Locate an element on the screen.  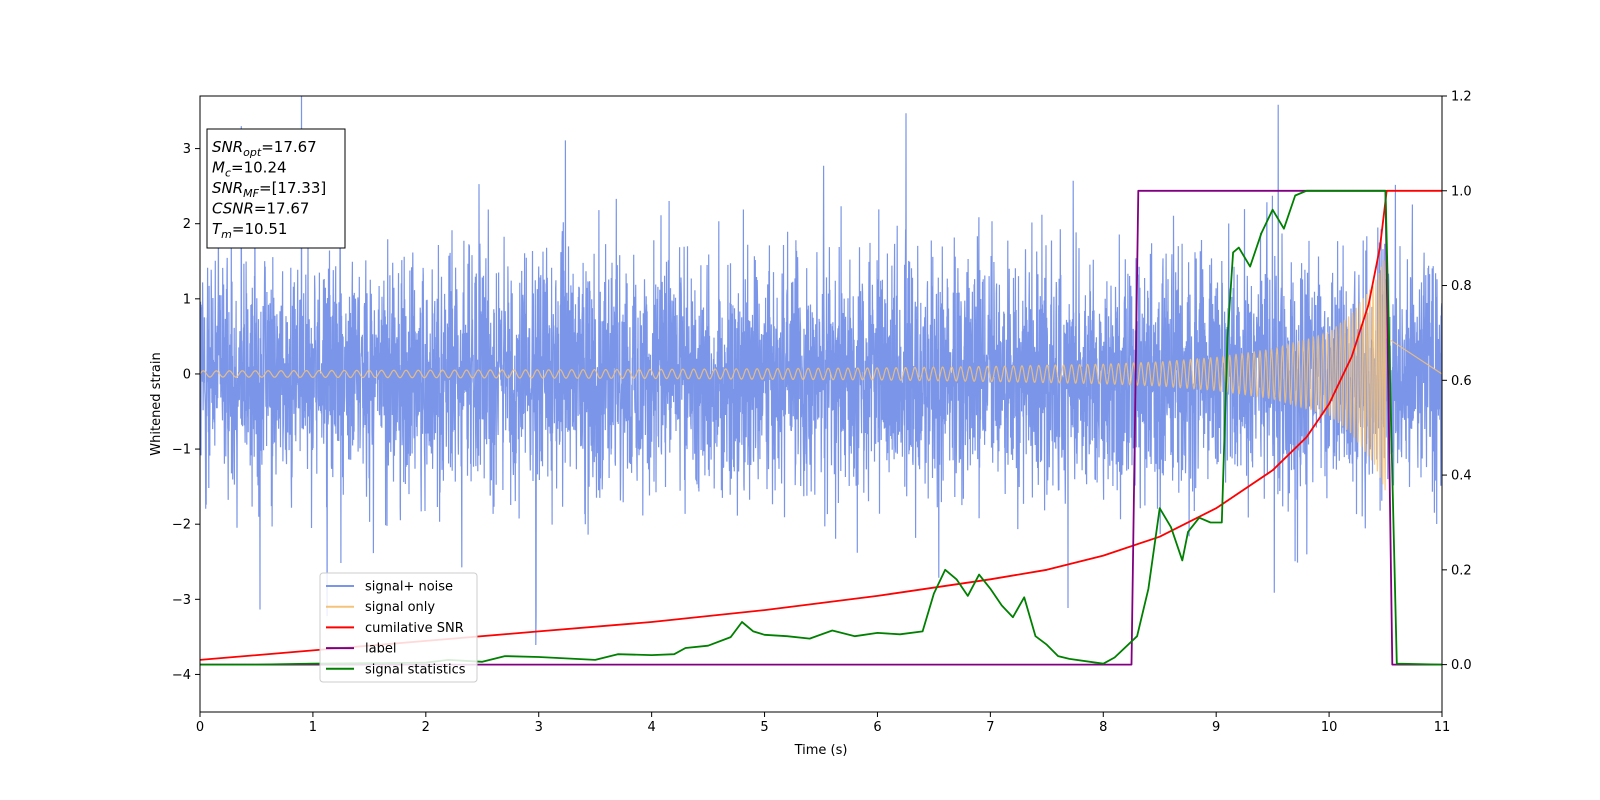
x-tick-label: 9 is located at coordinates (1216, 727).